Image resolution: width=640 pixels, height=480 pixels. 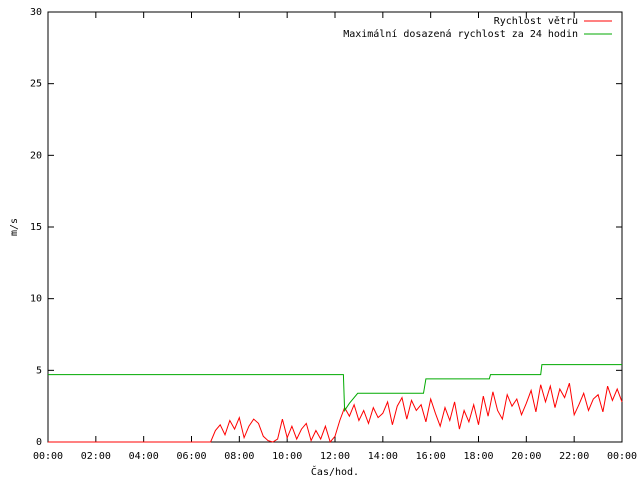 I want to click on y-tick-label: 20, so click(x=36, y=155).